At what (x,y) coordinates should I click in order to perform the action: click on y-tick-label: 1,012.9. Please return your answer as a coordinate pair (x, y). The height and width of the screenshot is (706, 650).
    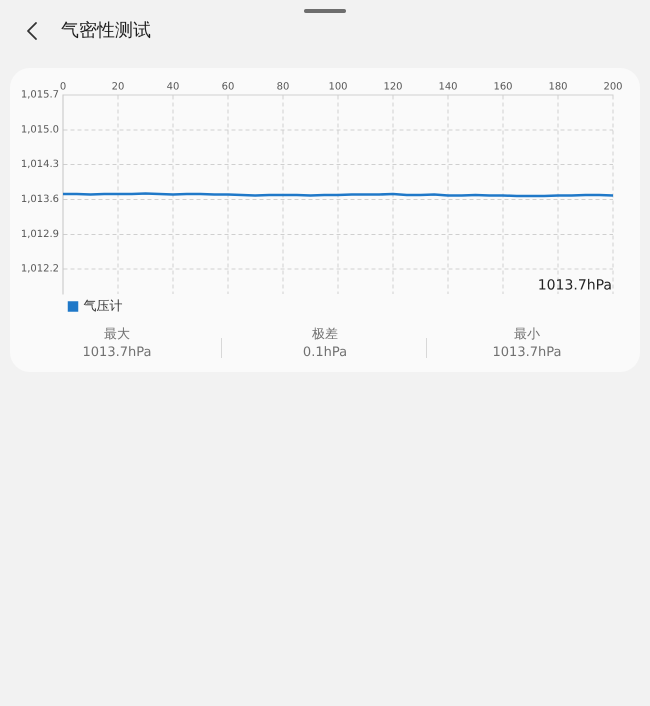
    Looking at the image, I should click on (39, 234).